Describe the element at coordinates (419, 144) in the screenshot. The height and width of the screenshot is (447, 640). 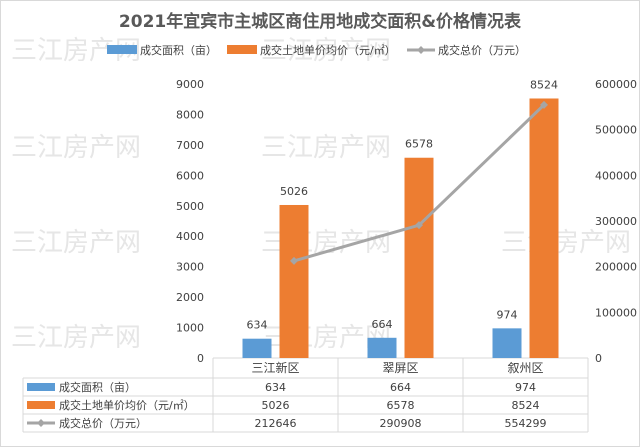
I see `data-label: 6578` at that location.